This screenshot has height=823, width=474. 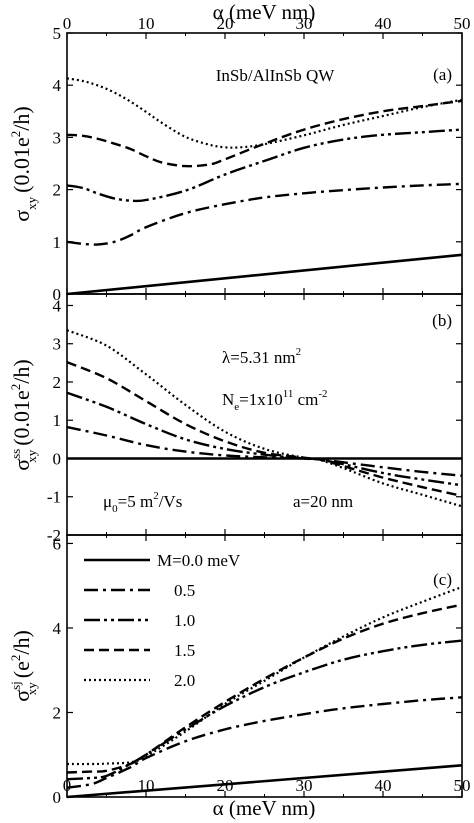 I want to click on y-tick-label: 5, so click(x=57, y=33).